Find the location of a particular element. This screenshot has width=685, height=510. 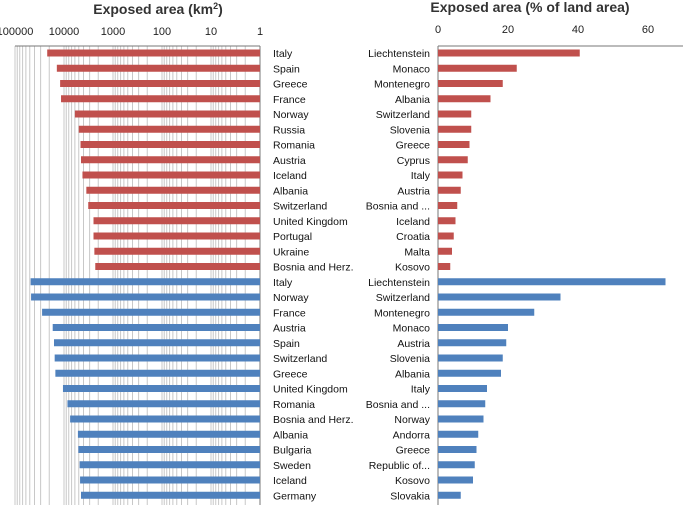

left-category-label: Austria is located at coordinates (289, 161).